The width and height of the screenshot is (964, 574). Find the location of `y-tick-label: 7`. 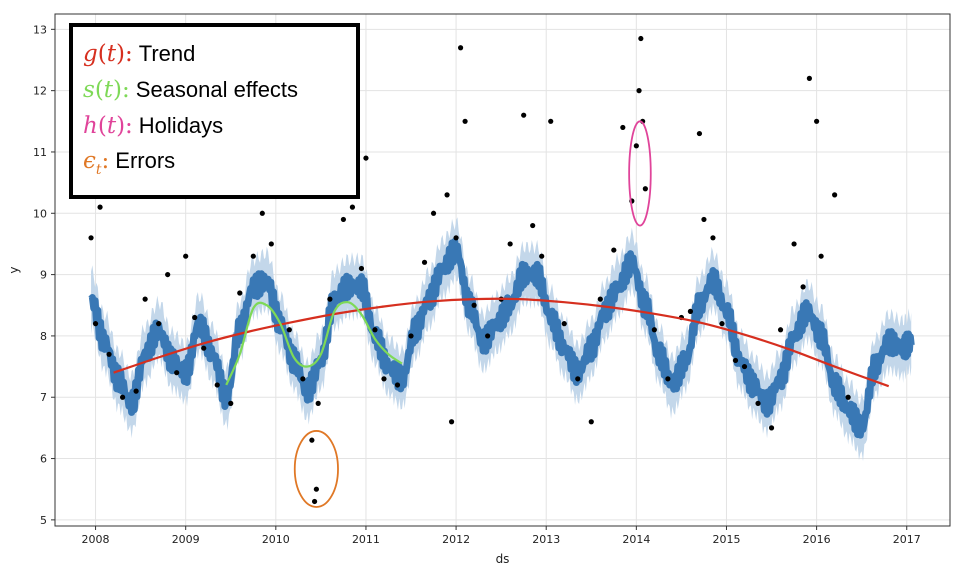

y-tick-label: 7 is located at coordinates (43, 397).